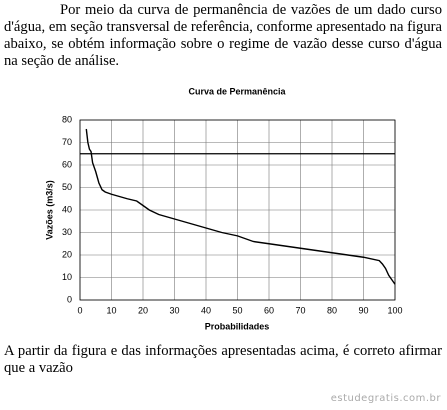 This screenshot has width=447, height=410. Describe the element at coordinates (237, 91) in the screenshot. I see `chart-title: Curva de Permanência` at that location.